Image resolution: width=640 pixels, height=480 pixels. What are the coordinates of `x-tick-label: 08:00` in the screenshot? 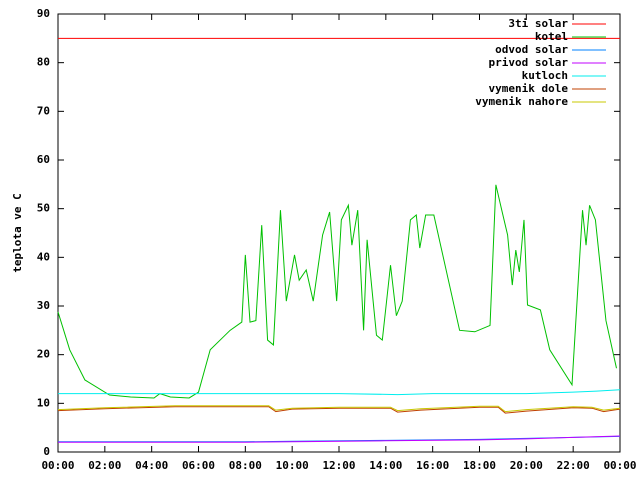 It's located at (245, 465).